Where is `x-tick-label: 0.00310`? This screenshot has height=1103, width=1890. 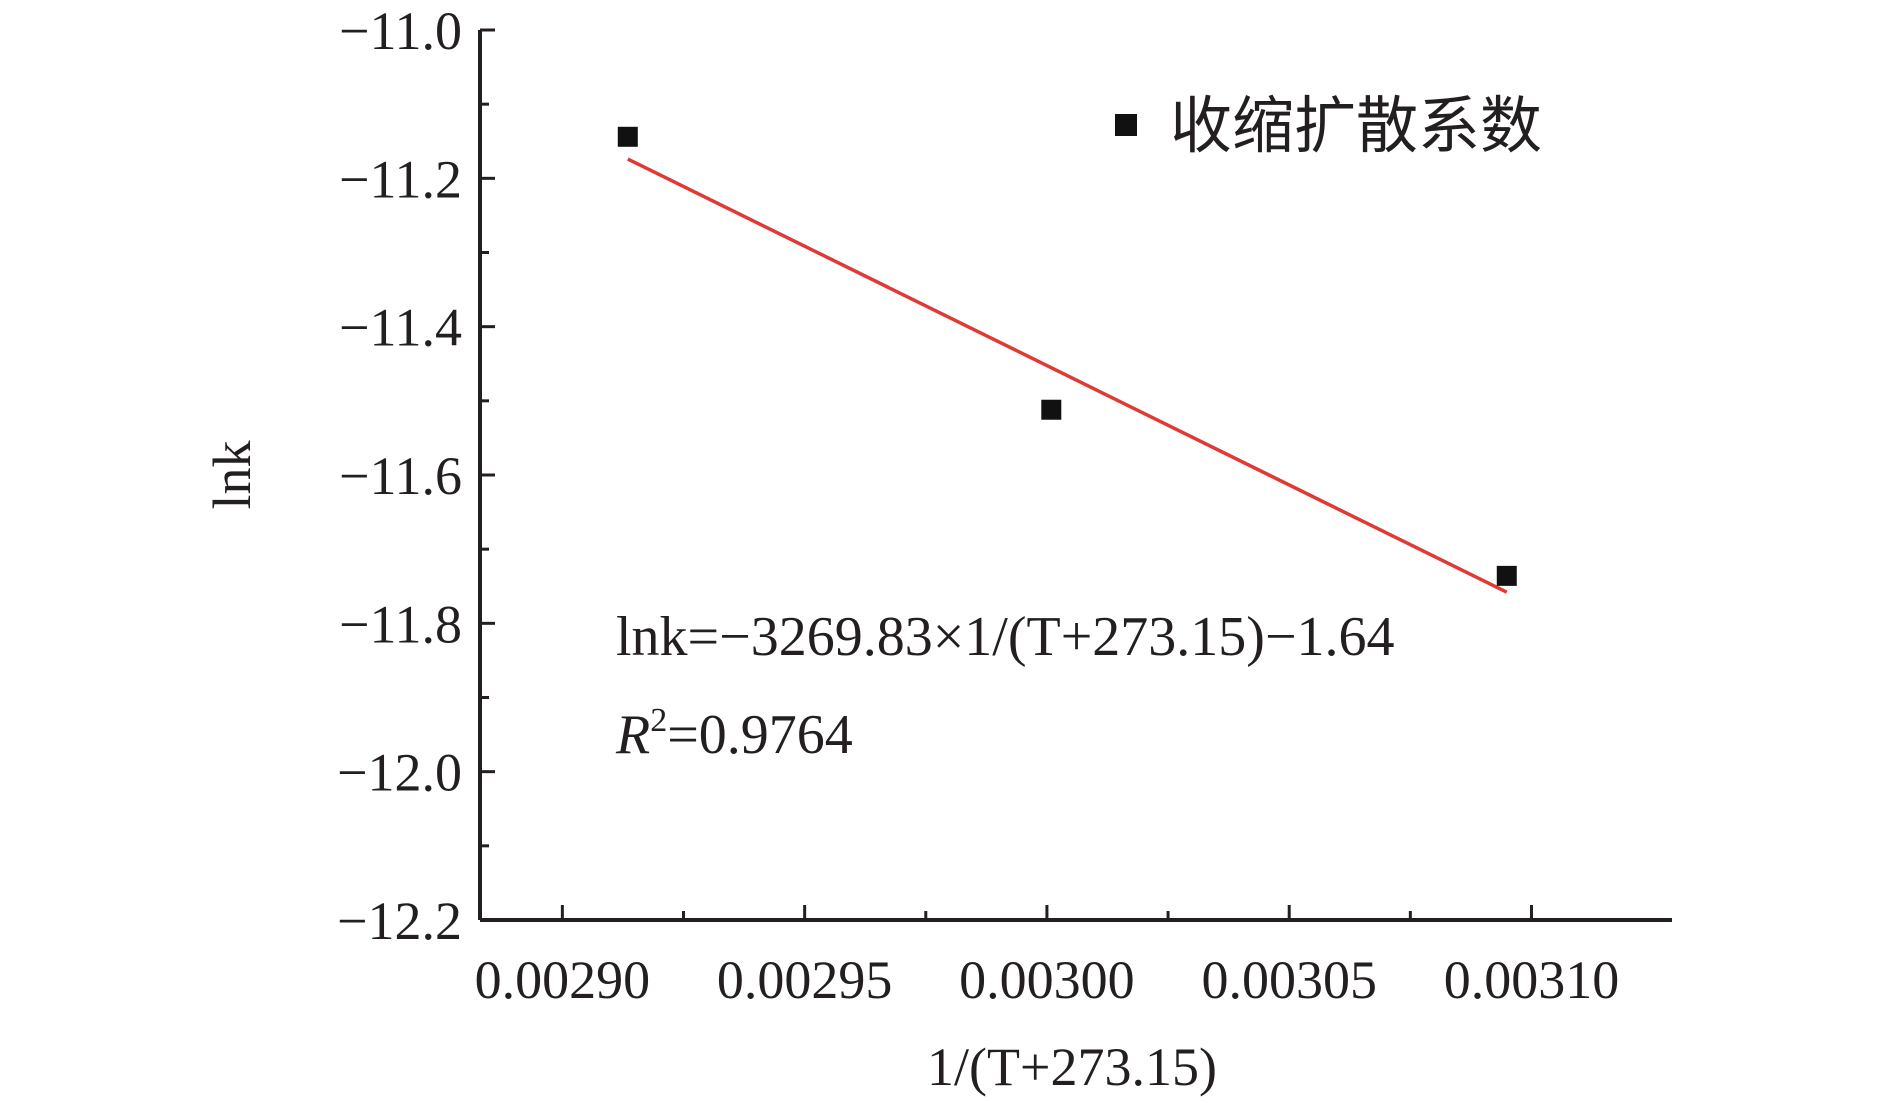 x-tick-label: 0.00310 is located at coordinates (1532, 980).